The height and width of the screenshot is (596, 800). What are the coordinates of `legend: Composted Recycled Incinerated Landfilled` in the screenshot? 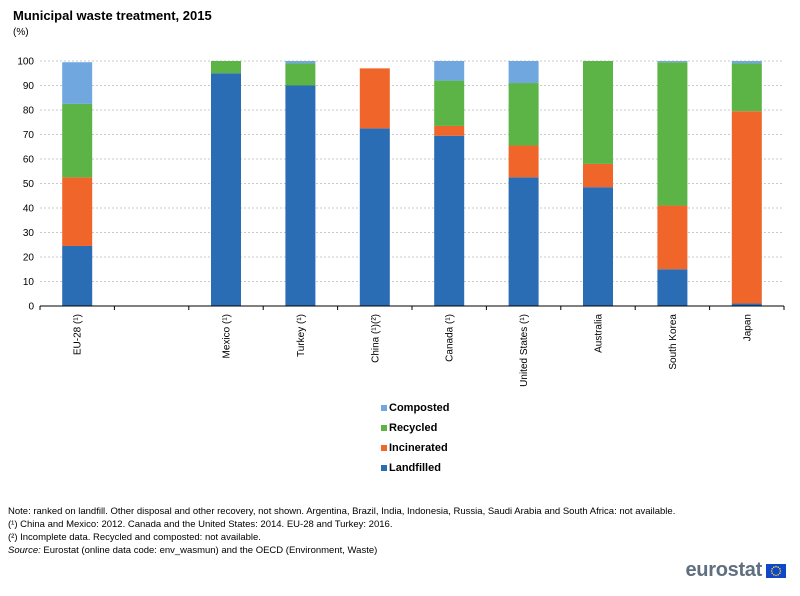 It's located at (415, 438).